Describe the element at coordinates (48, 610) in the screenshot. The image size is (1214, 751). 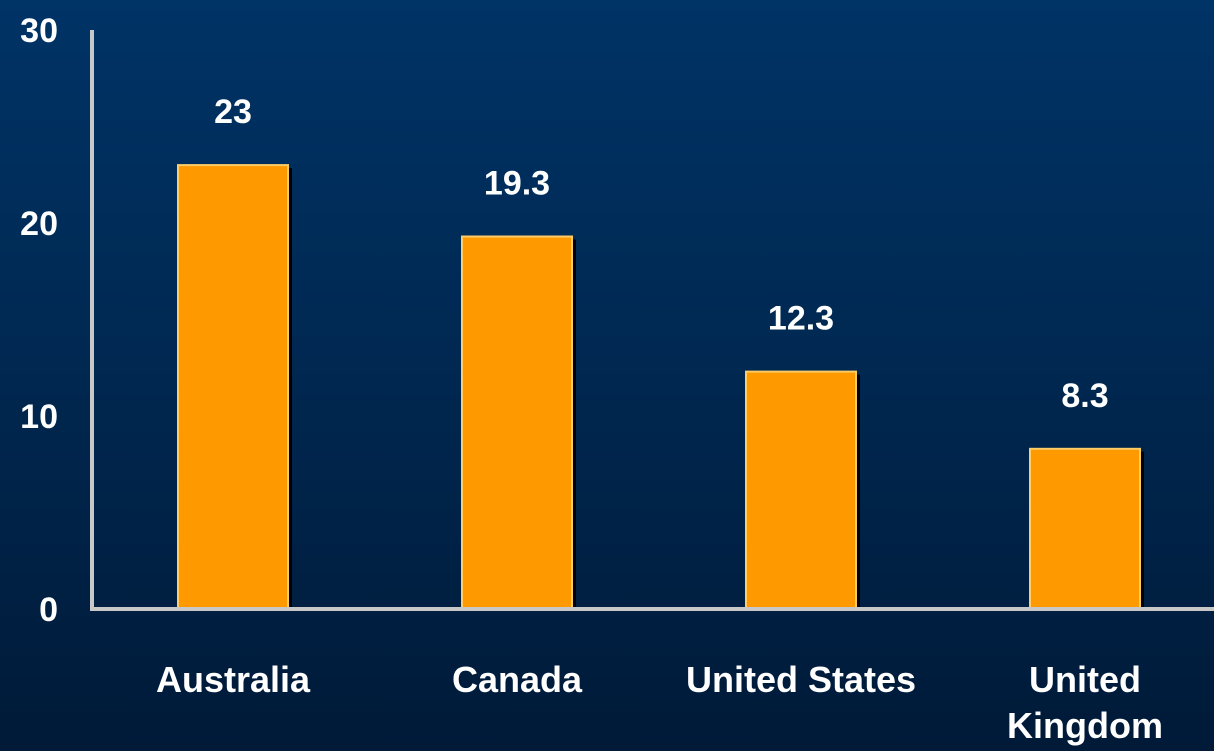
I see `y-tick-label: 0` at that location.